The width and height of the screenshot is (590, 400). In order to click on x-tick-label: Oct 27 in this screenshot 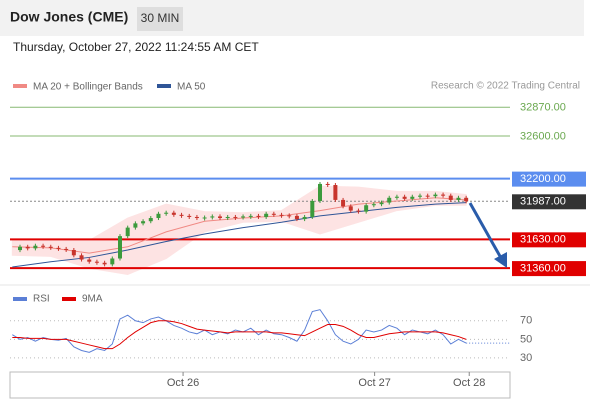, I will do `click(374, 383)`.